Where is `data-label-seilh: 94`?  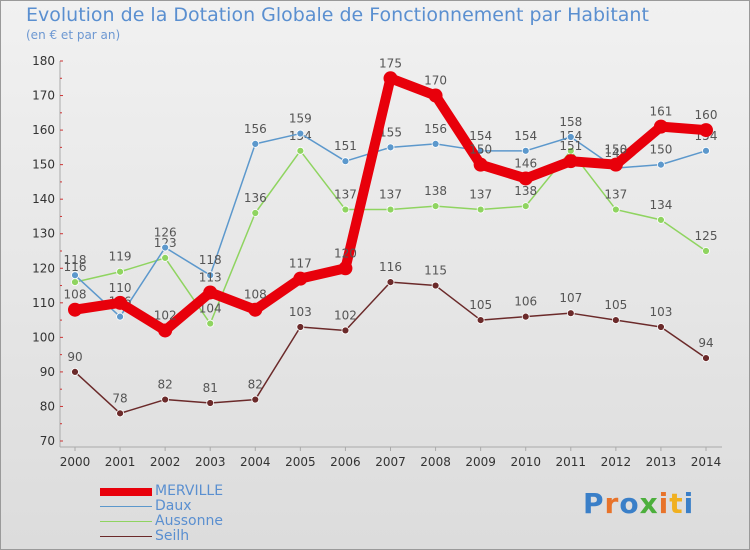 data-label-seilh: 94 is located at coordinates (705, 343).